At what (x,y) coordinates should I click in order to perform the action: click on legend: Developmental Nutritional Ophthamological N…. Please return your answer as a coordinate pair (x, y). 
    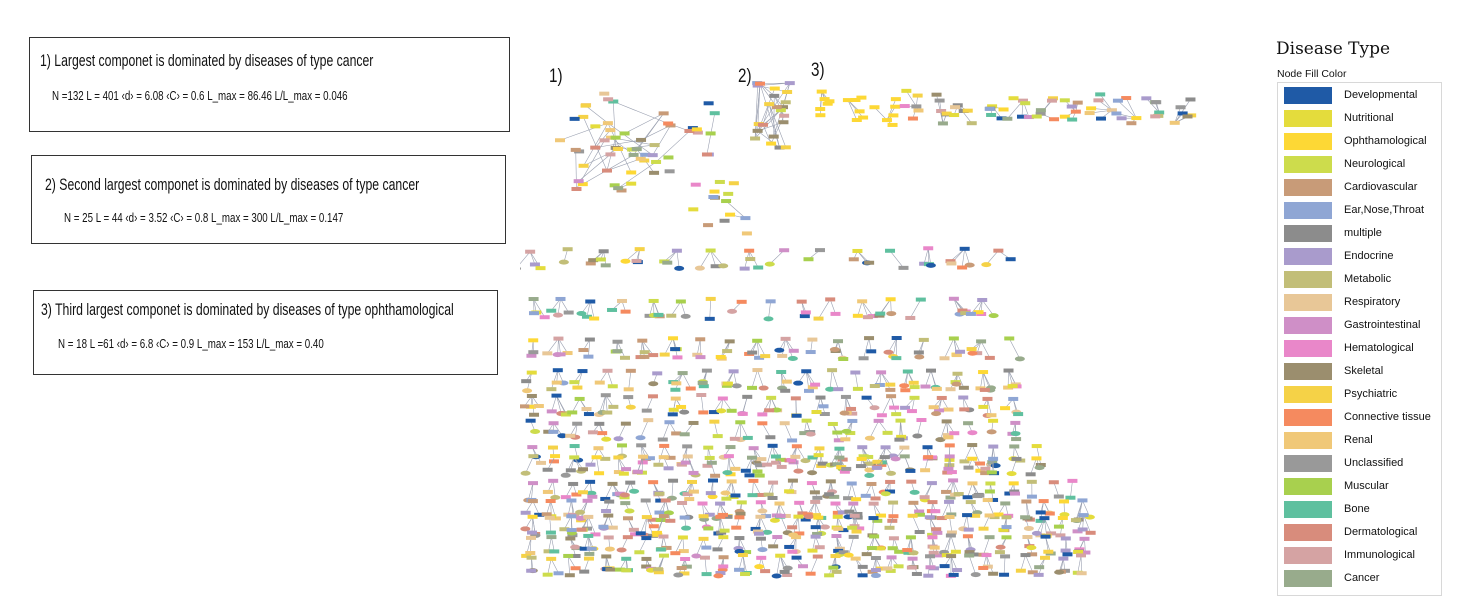
    Looking at the image, I should click on (1359, 339).